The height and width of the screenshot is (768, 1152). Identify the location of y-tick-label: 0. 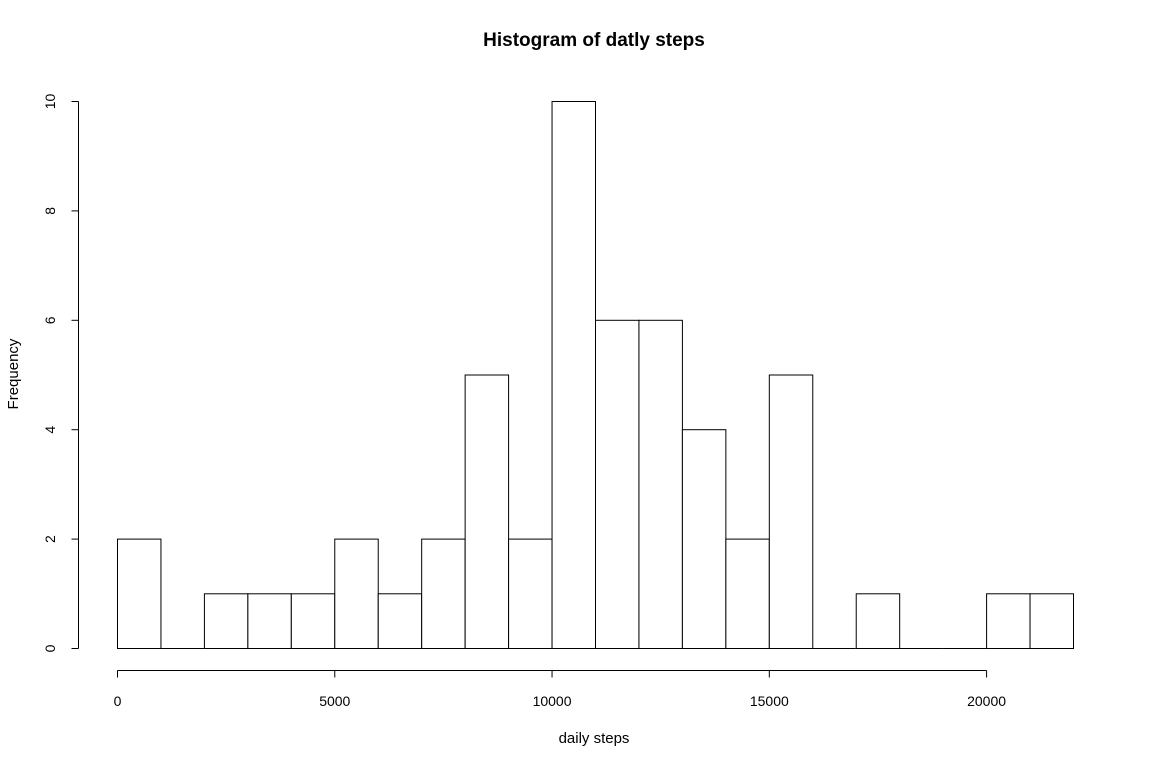
(50, 648).